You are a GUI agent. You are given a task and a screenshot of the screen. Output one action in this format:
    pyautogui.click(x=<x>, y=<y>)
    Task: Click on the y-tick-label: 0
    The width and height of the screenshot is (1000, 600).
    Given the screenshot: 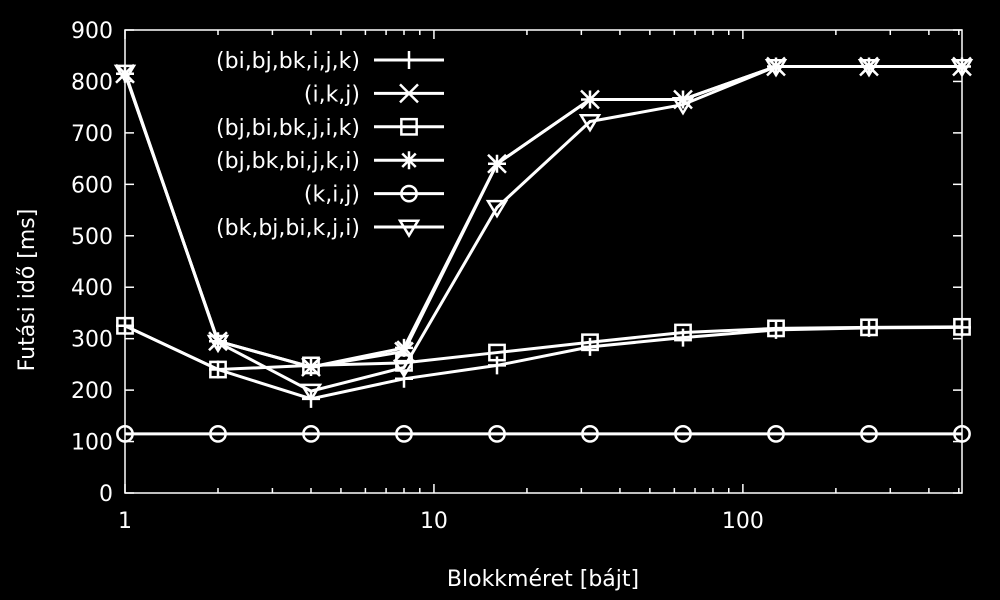 What is the action you would take?
    pyautogui.click(x=106, y=494)
    